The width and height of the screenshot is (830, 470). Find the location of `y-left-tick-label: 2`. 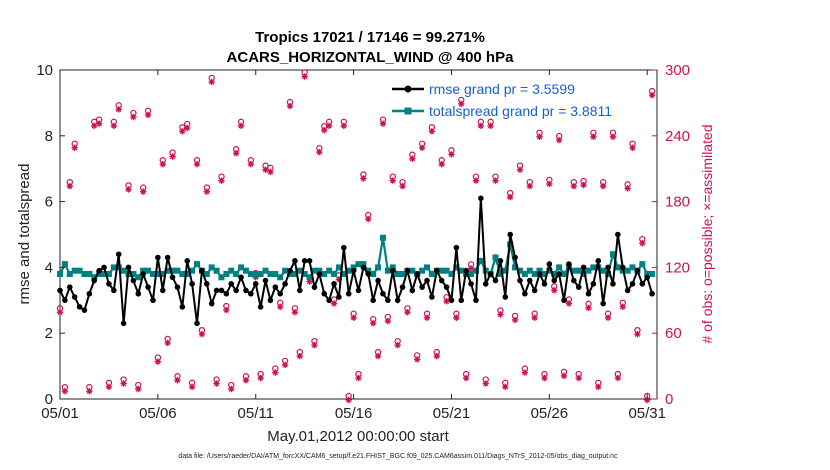

y-left-tick-label: 2 is located at coordinates (49, 333).